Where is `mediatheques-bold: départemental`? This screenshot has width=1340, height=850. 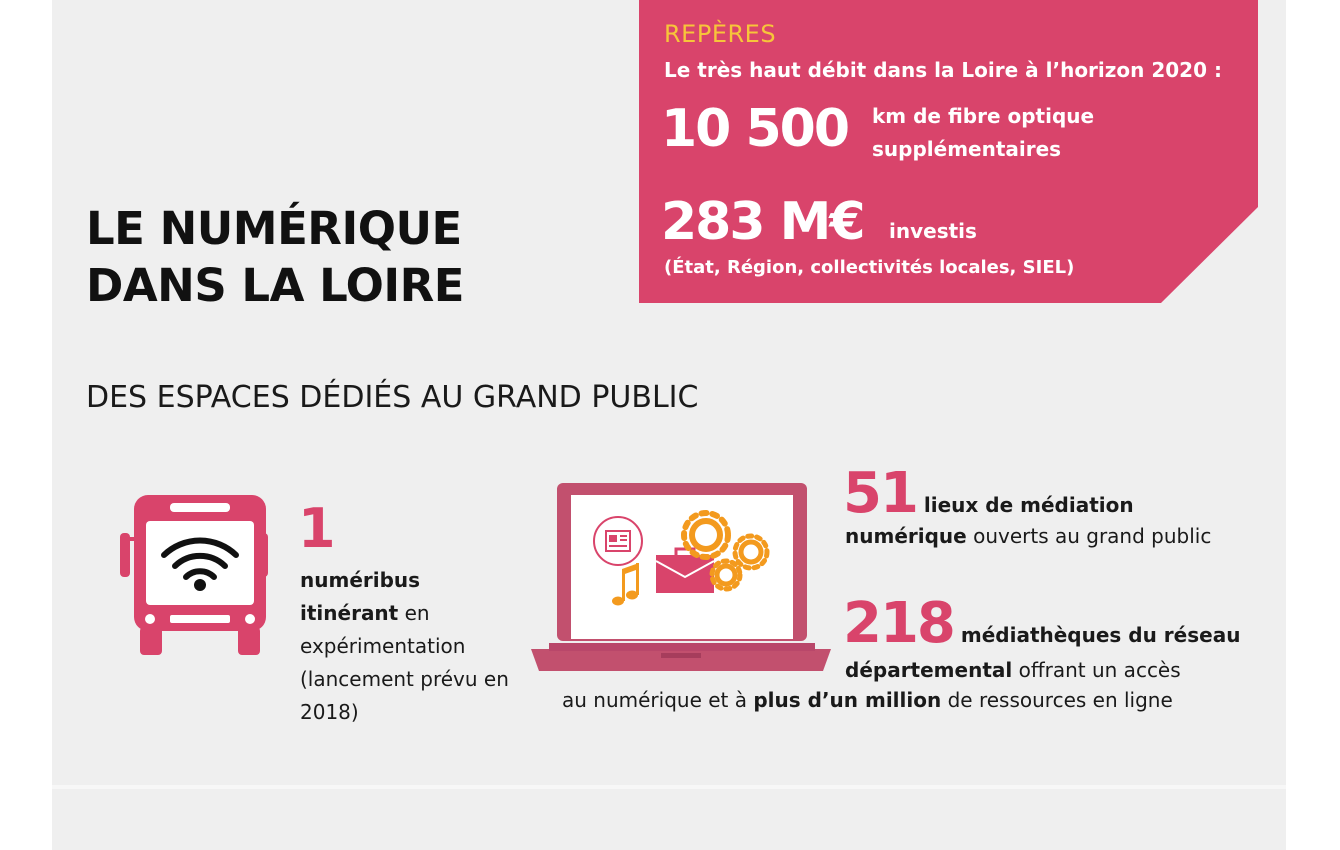
mediatheques-bold: départemental is located at coordinates (929, 670).